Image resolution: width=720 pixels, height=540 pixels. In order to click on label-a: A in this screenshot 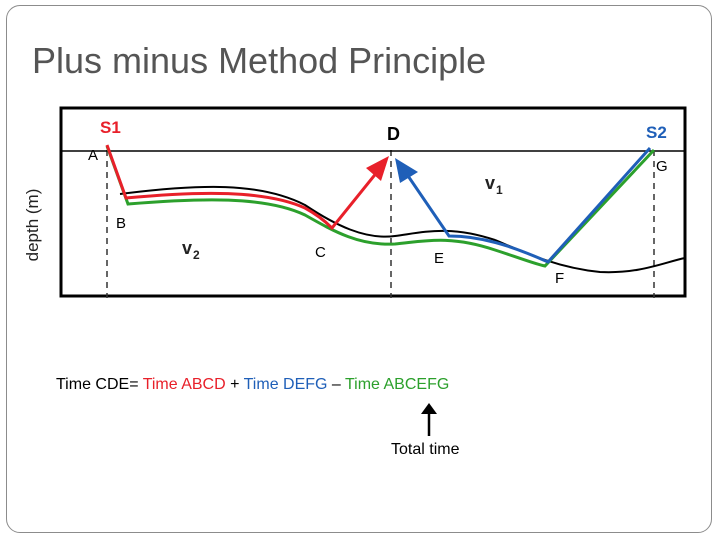, I will do `click(93, 155)`.